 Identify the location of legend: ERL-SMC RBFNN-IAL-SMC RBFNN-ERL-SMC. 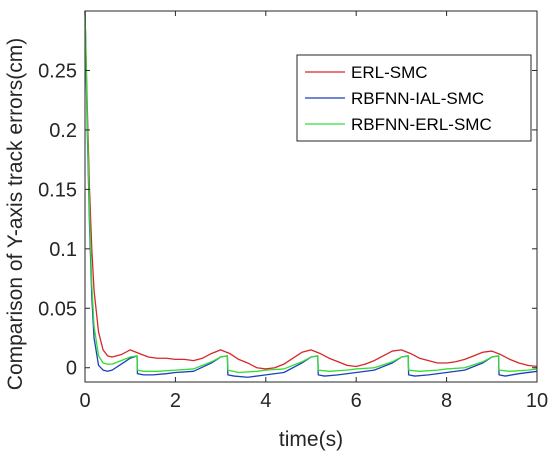
(414, 98).